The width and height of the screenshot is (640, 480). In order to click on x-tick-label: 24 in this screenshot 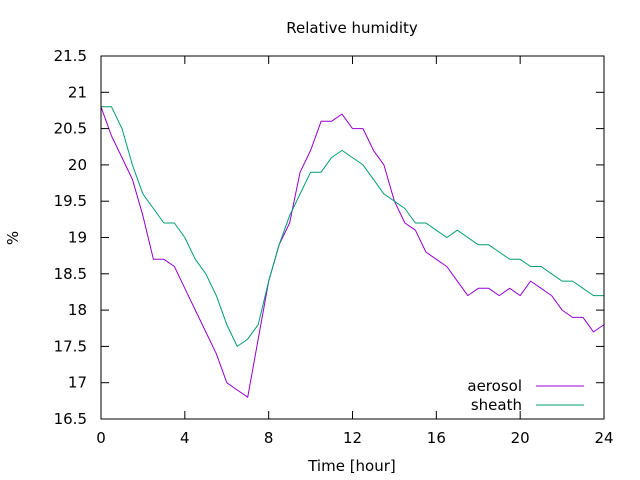, I will do `click(603, 438)`.